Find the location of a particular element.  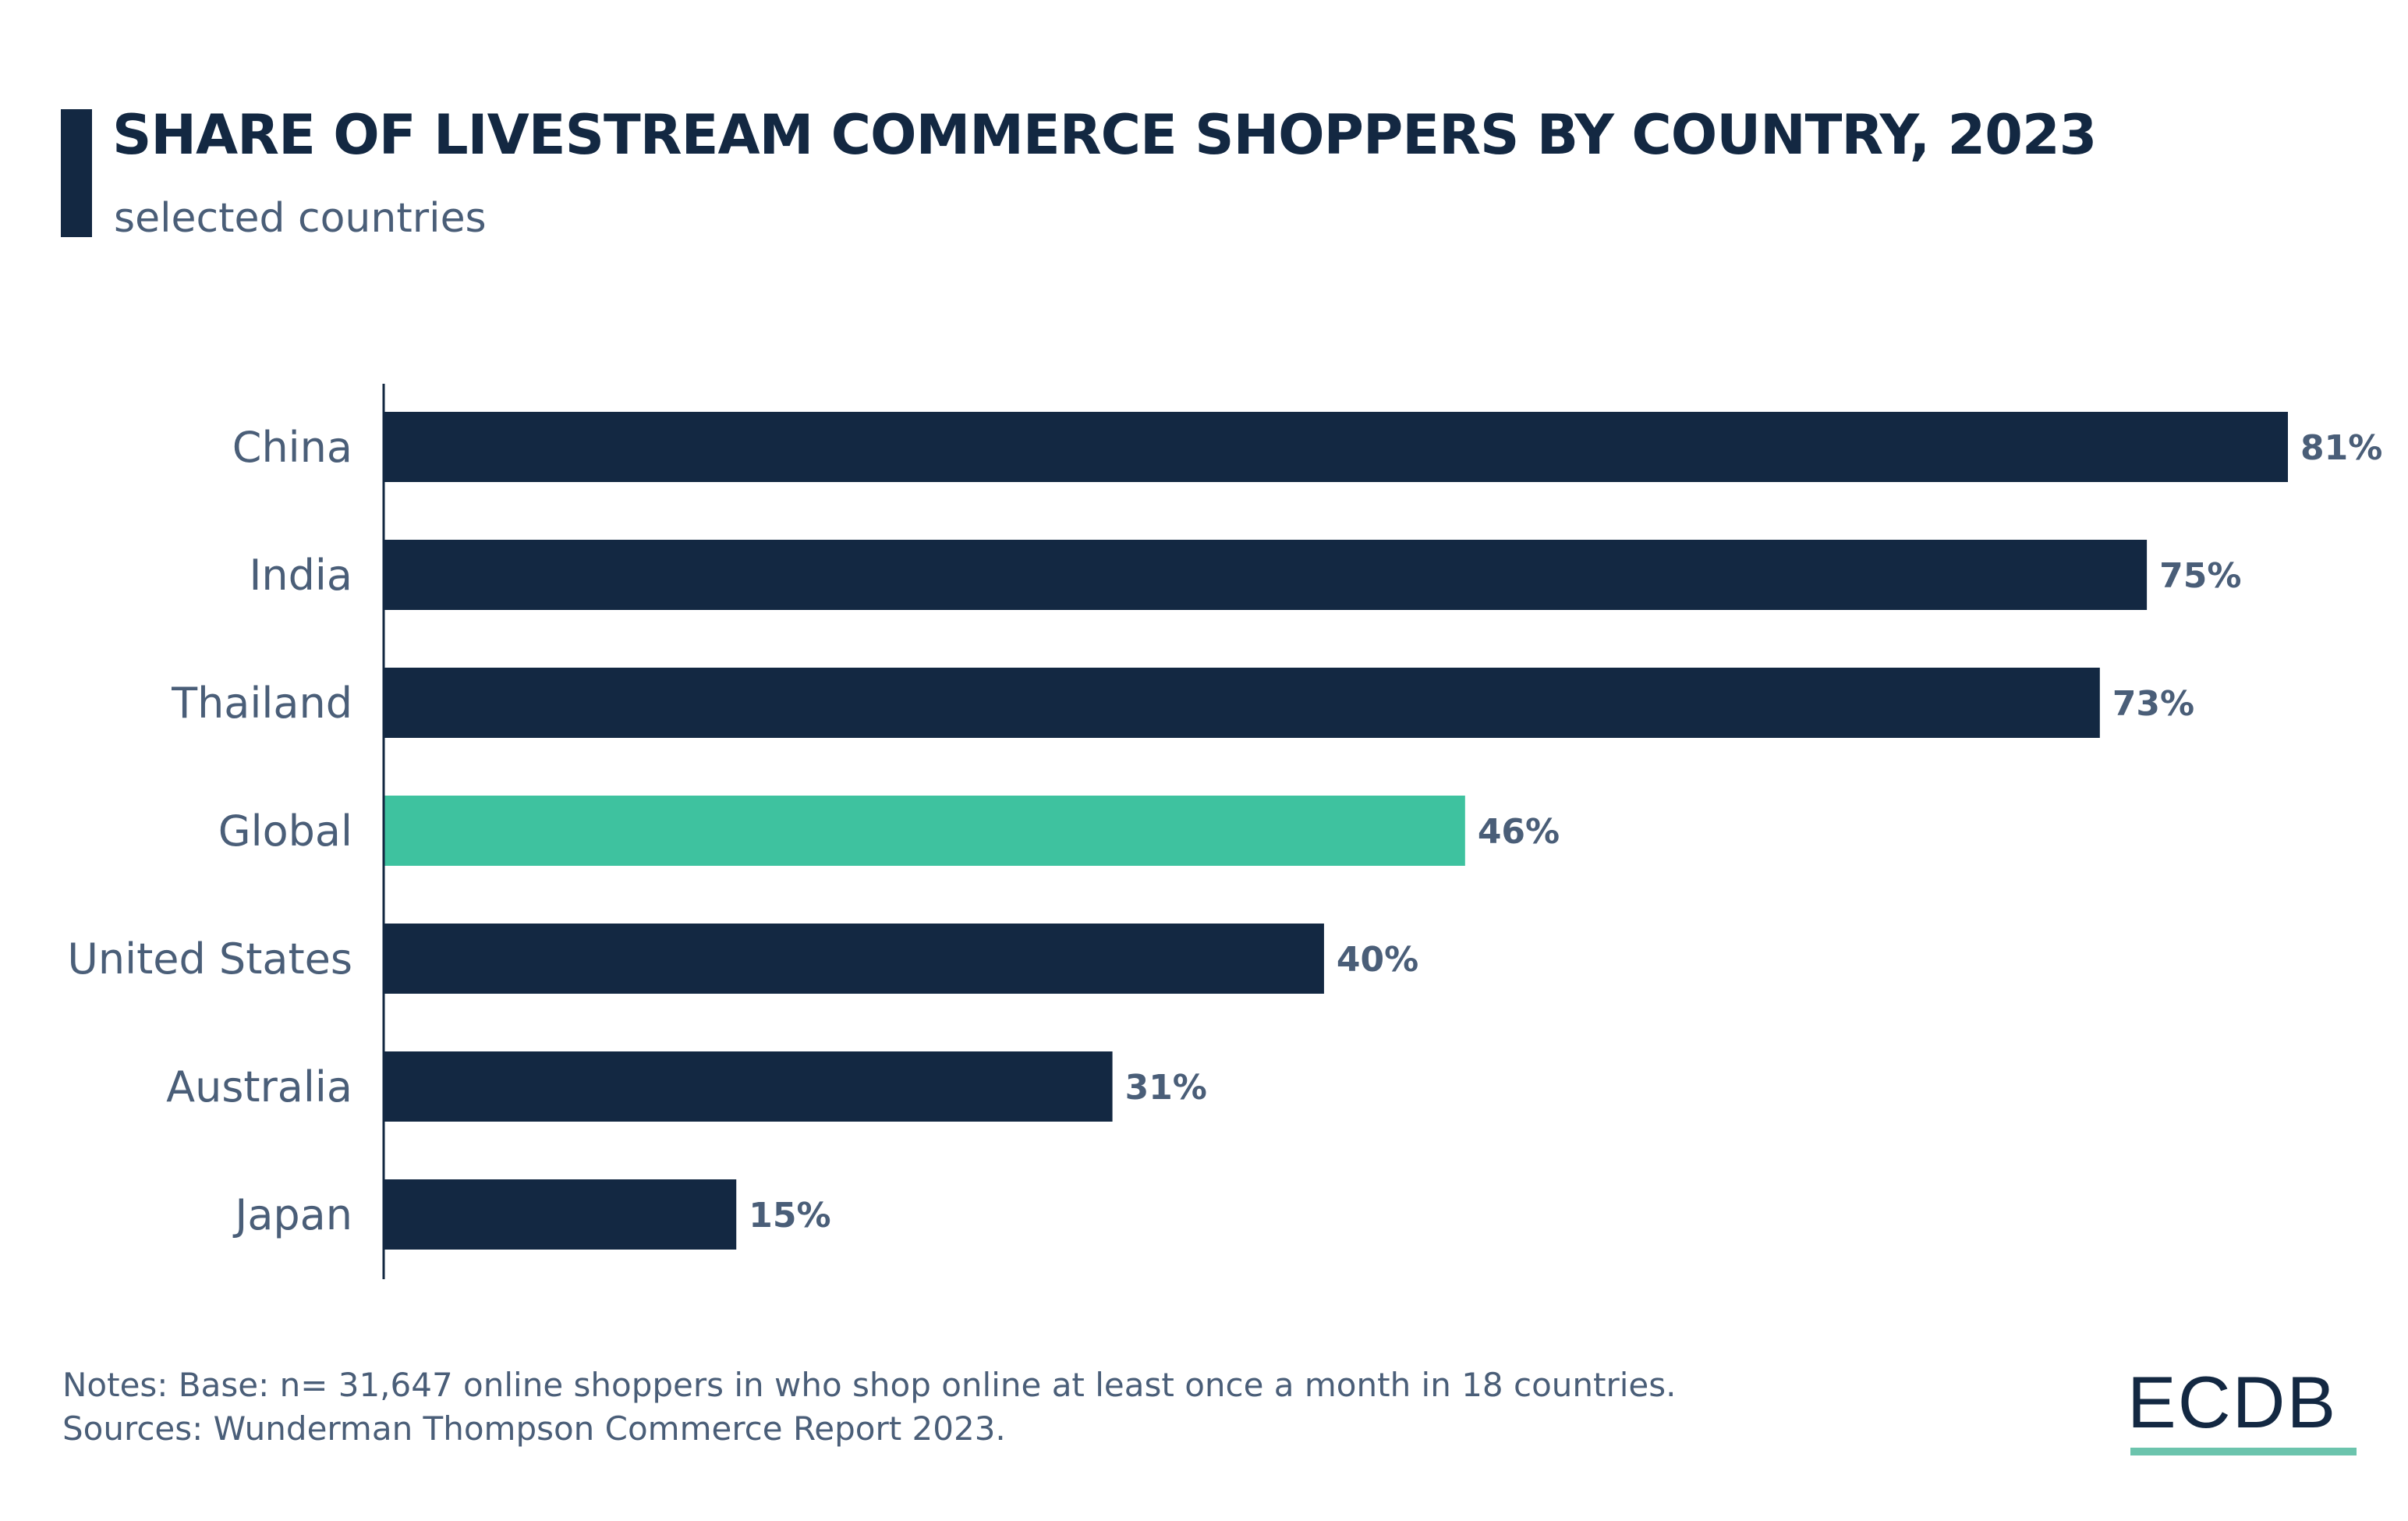

category-label: Australia is located at coordinates (259, 1087).